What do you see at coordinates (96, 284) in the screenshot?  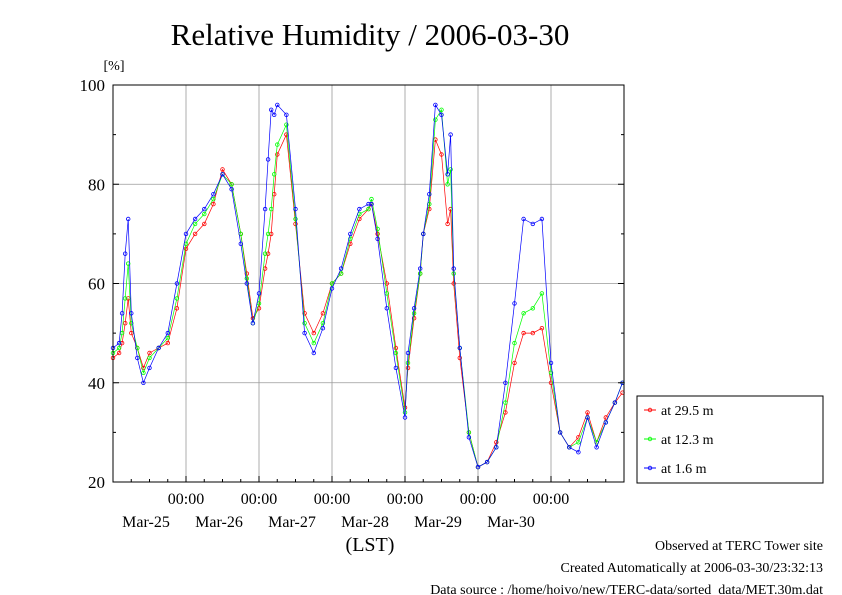 I see `y-tick-label: 60` at bounding box center [96, 284].